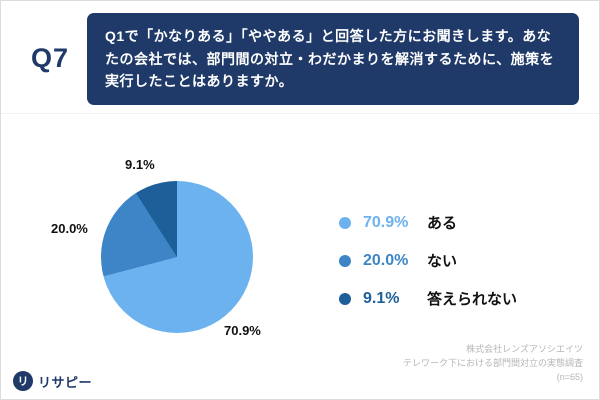 The width and height of the screenshot is (600, 400). I want to click on pie-slice-label-yes: 70.9%, so click(242, 330).